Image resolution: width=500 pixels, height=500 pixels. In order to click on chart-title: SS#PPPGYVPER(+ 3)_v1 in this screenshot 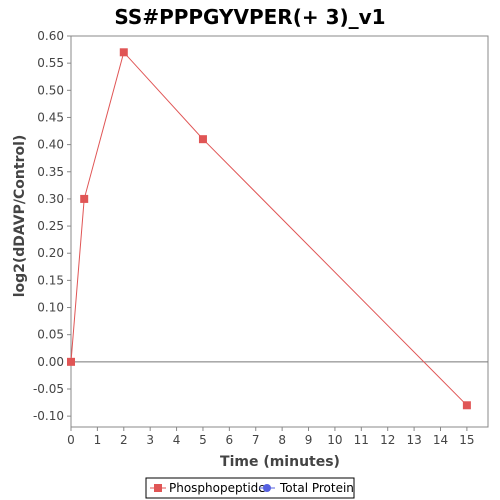, I will do `click(249, 17)`.